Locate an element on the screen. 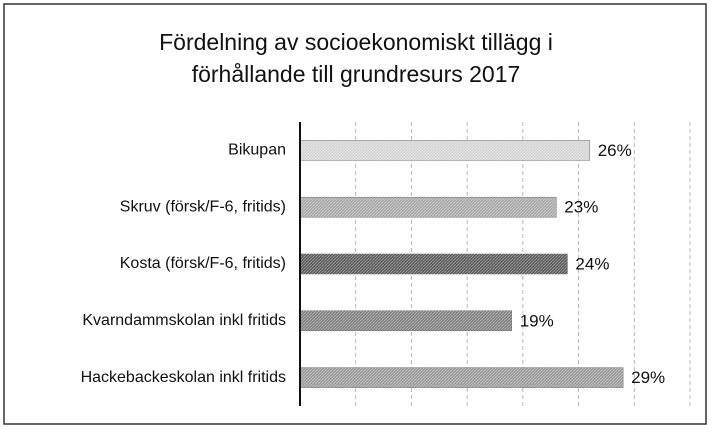 The height and width of the screenshot is (429, 711). data-label: 23% is located at coordinates (581, 207).